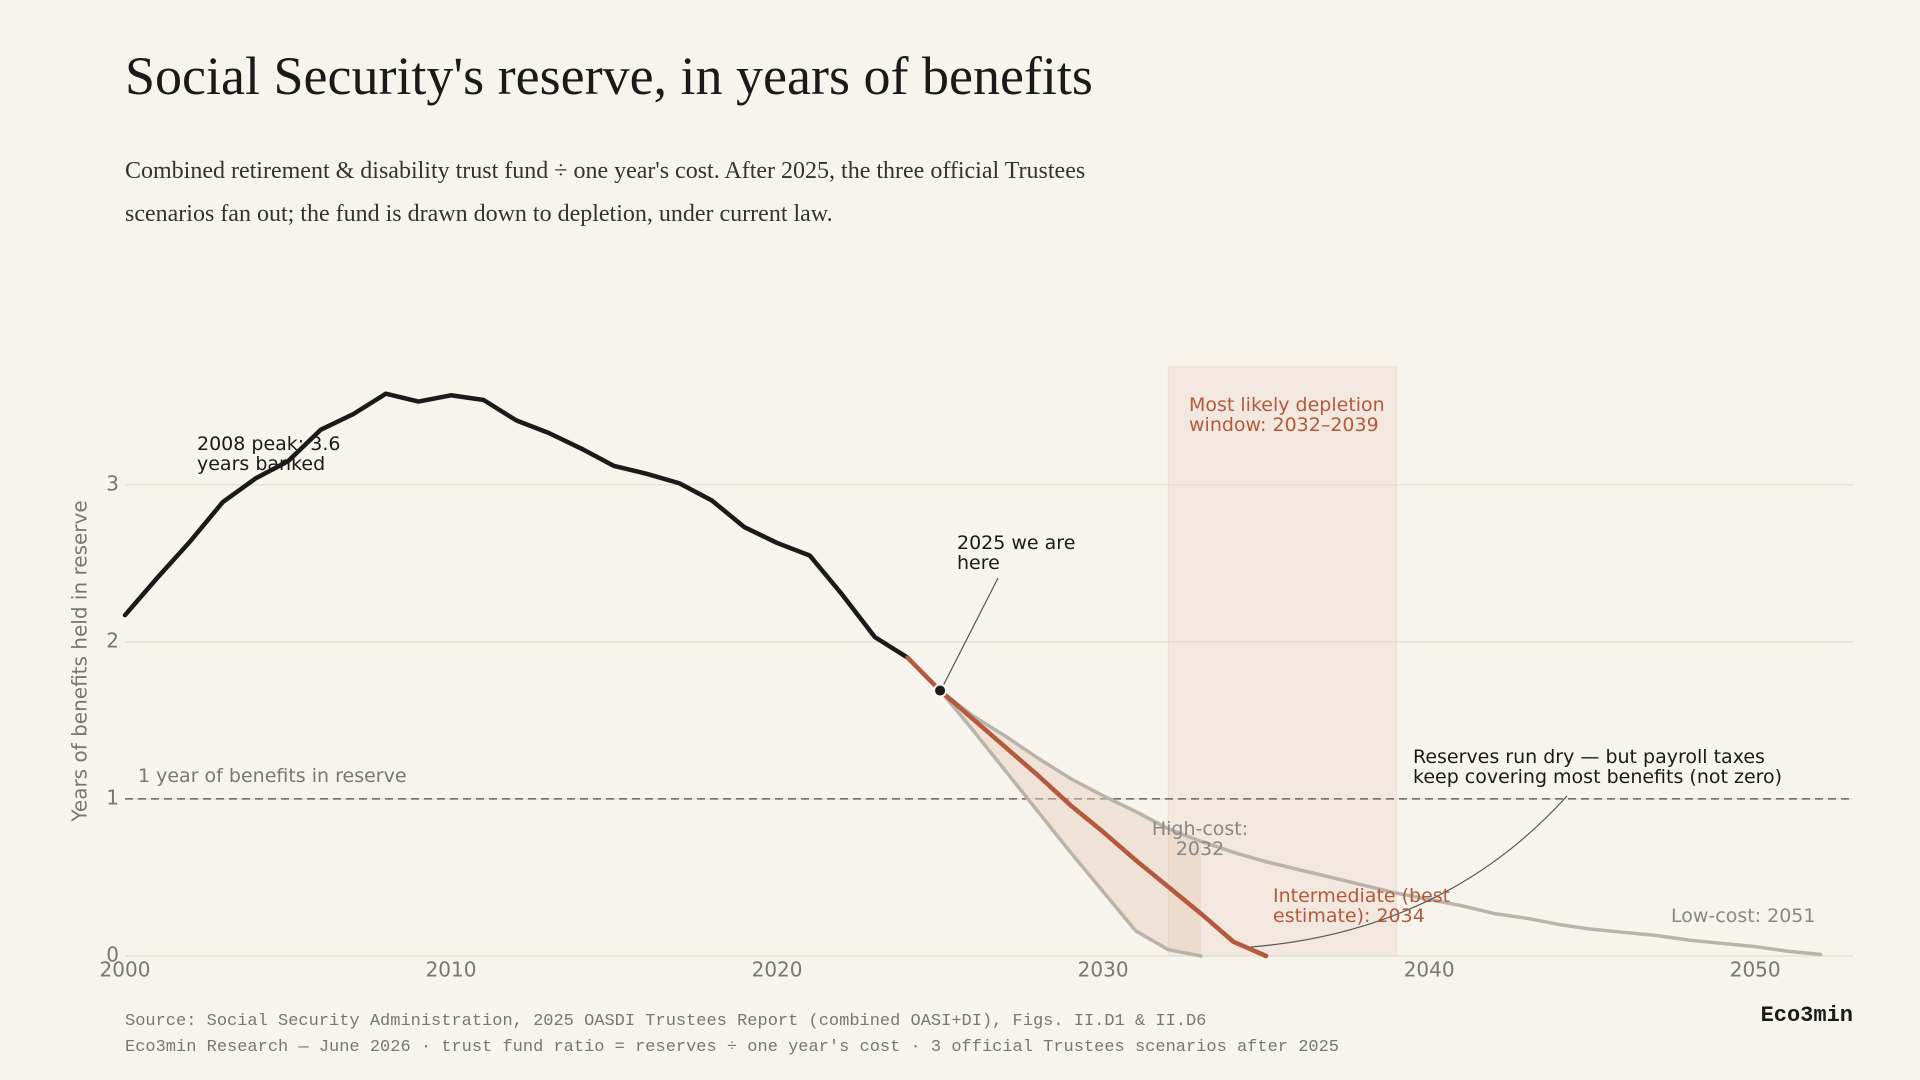 The width and height of the screenshot is (1920, 1080). What do you see at coordinates (1755, 970) in the screenshot?
I see `x-tick-label: 2050` at bounding box center [1755, 970].